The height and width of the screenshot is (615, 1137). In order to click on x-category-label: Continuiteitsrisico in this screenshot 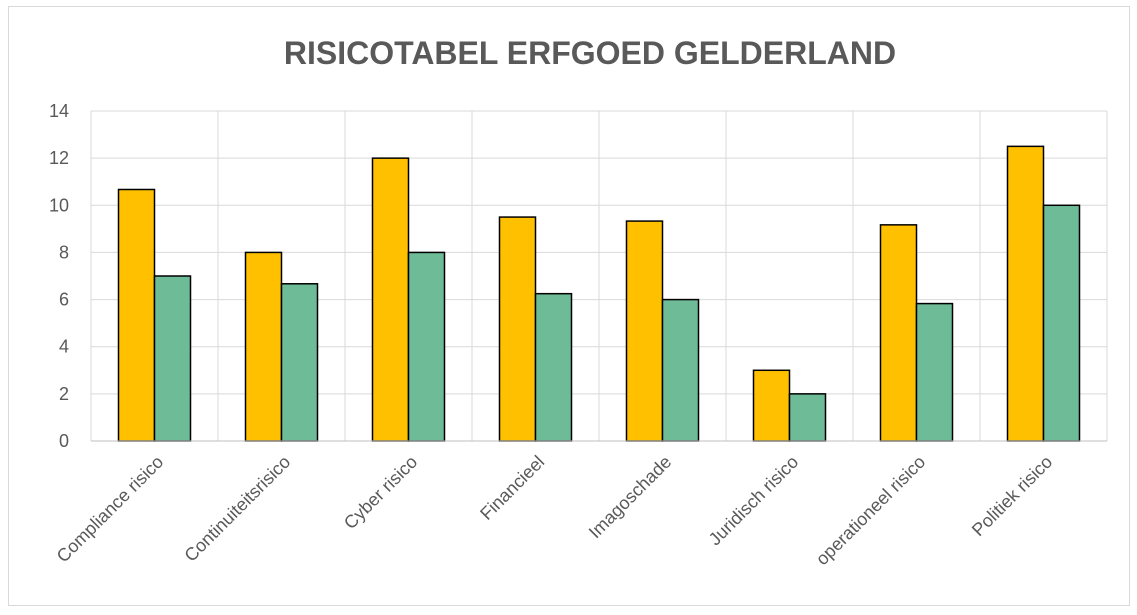, I will do `click(237, 509)`.